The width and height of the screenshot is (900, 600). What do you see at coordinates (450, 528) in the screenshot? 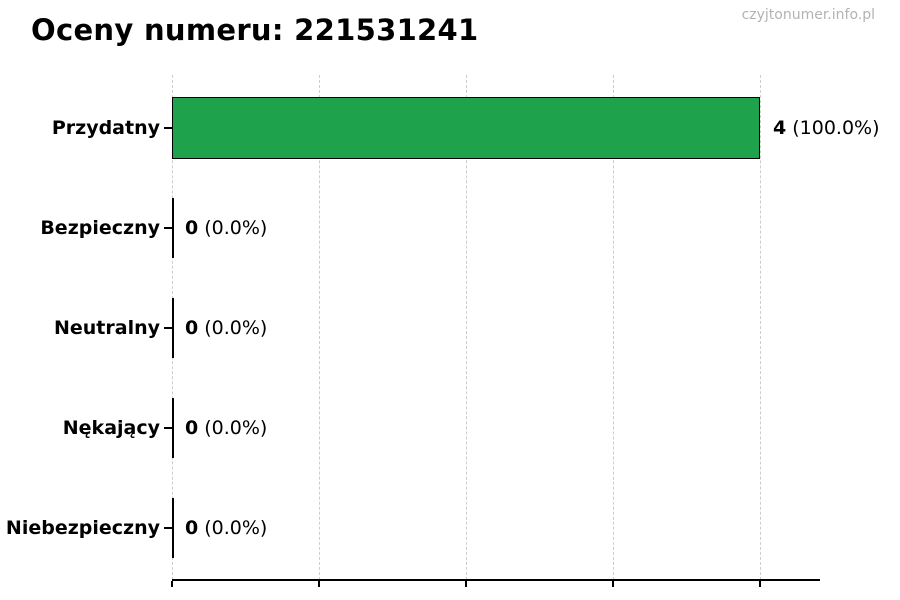
I see `bar-row: Niebezpieczny 0 (0.0%)` at bounding box center [450, 528].